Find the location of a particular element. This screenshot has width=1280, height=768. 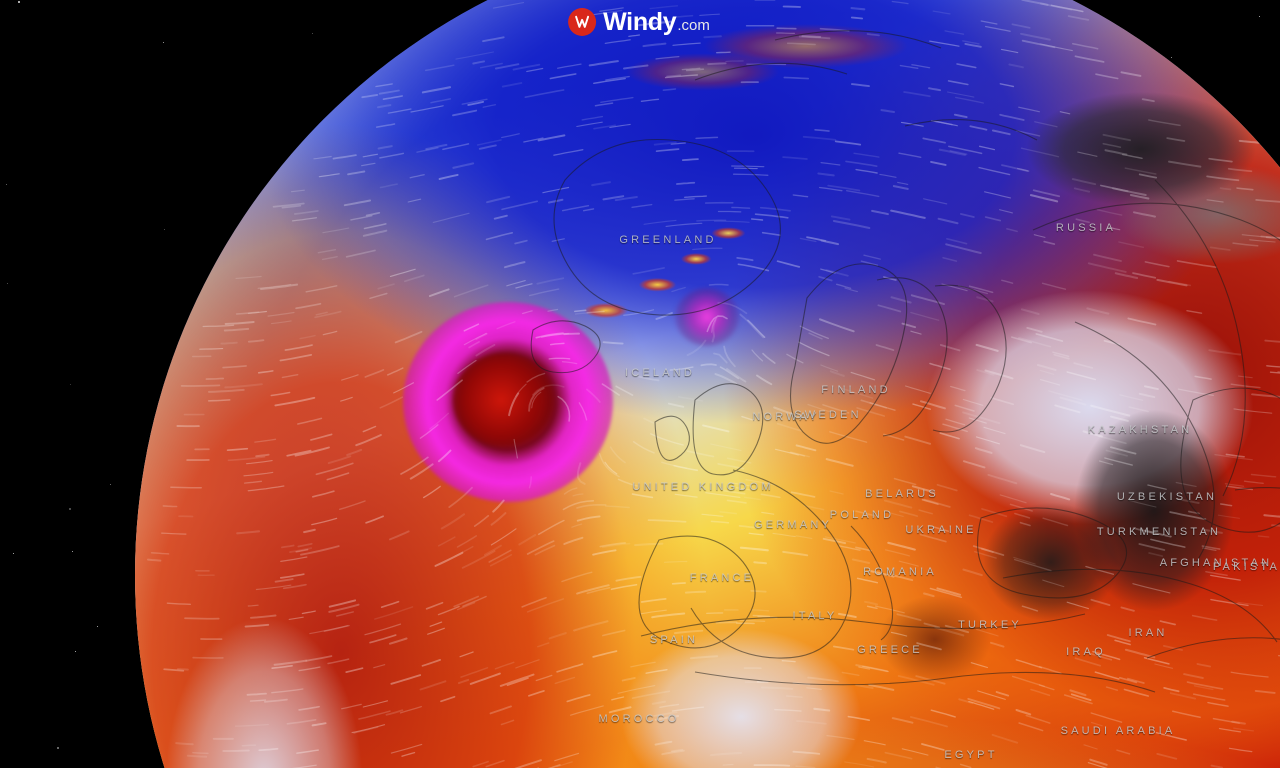

windy-logo: Windy .com is located at coordinates (640, 22).